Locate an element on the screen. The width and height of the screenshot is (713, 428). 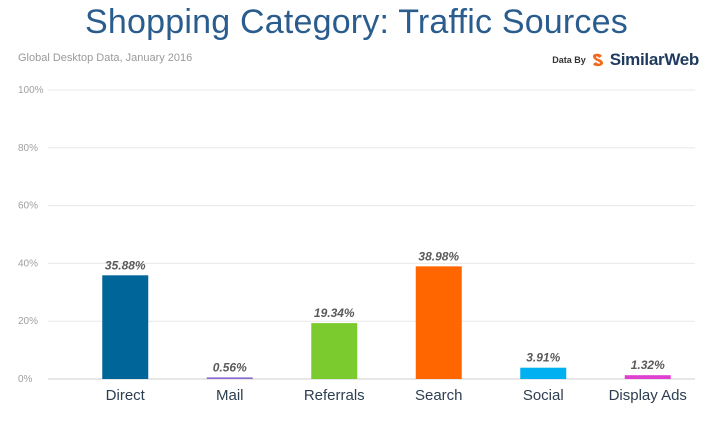
x-category-label: Direct is located at coordinates (126, 395).